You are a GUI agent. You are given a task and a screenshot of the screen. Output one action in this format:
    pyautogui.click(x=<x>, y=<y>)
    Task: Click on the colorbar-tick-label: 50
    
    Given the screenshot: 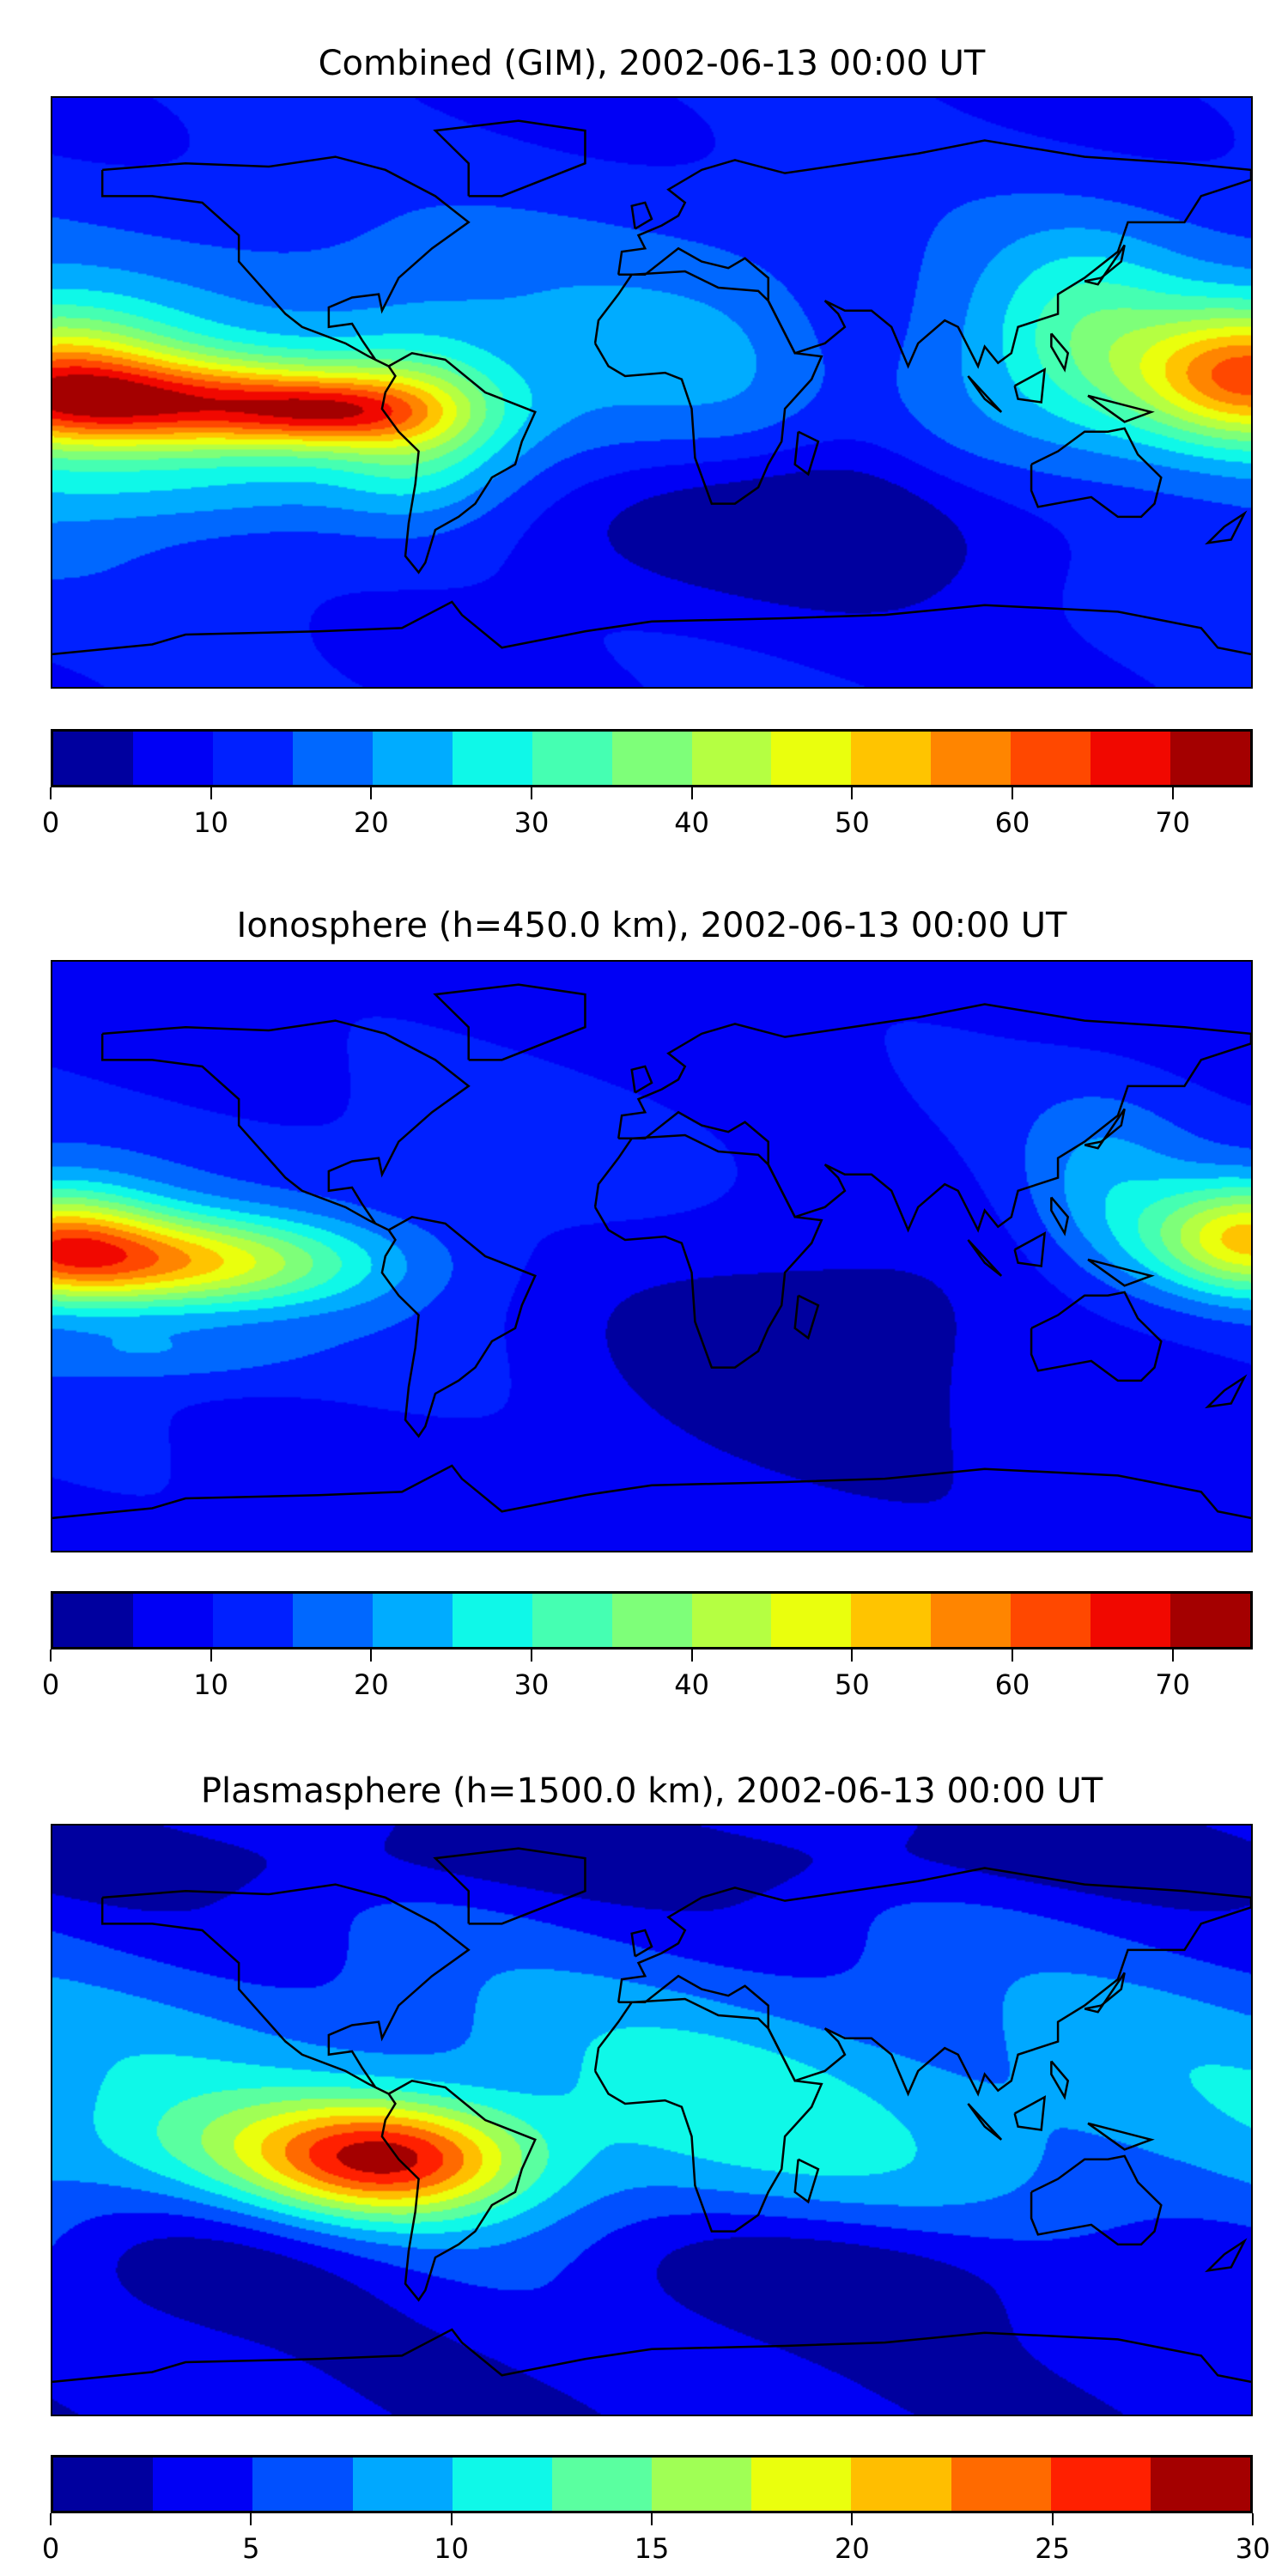 What is the action you would take?
    pyautogui.click(x=852, y=823)
    